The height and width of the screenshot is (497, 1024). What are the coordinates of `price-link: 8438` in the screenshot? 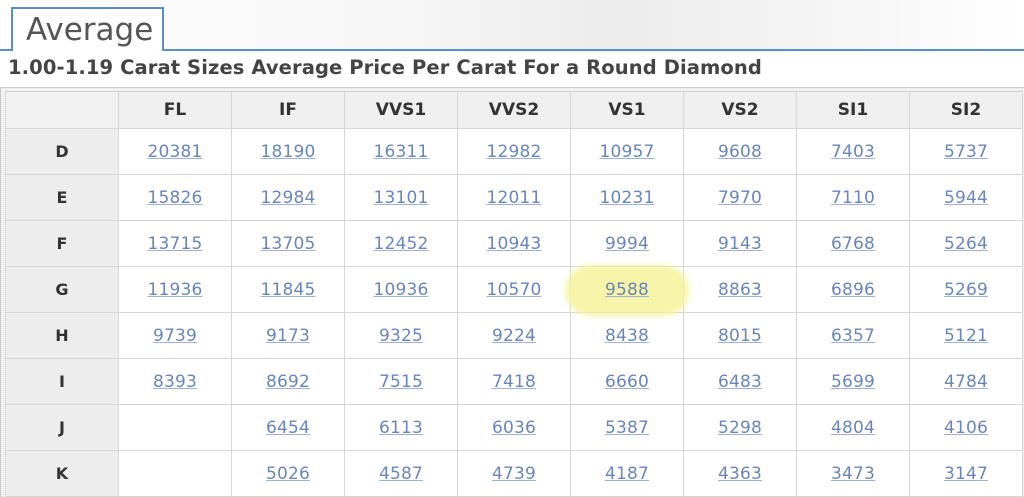 It's located at (627, 335).